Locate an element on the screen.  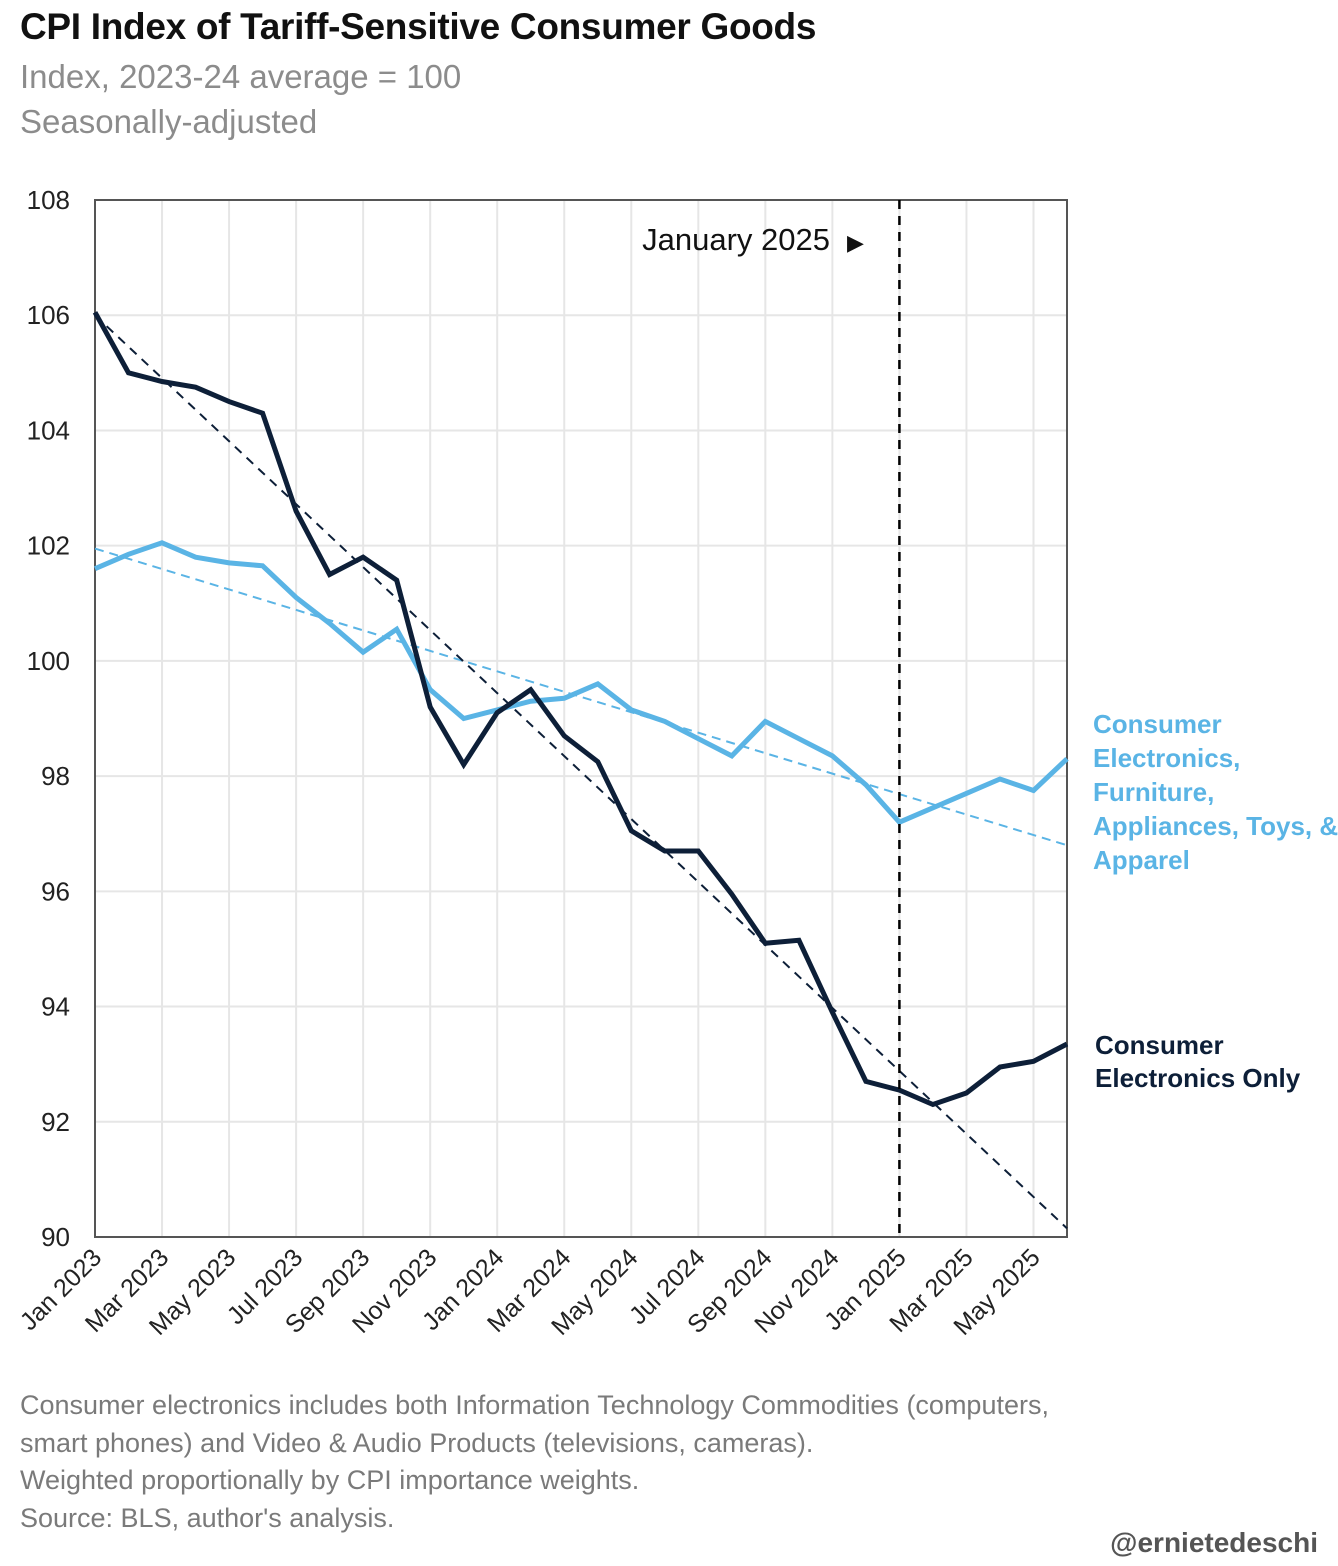
series-label-line: Electronics Only is located at coordinates (1198, 1078).